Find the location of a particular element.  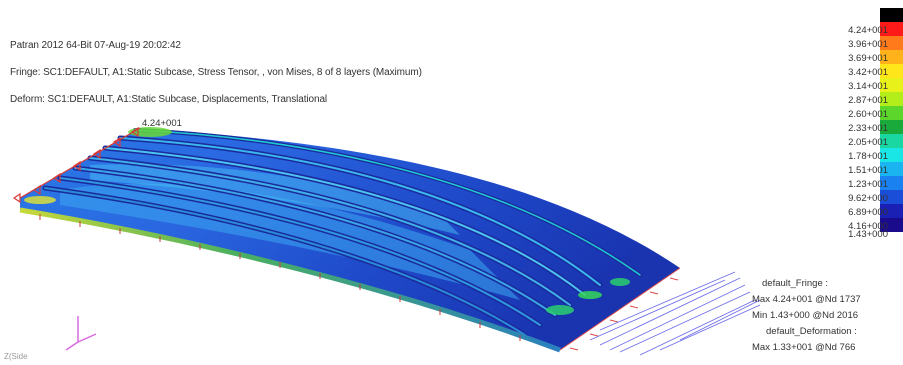

load-arrows is located at coordinates (675, 313).